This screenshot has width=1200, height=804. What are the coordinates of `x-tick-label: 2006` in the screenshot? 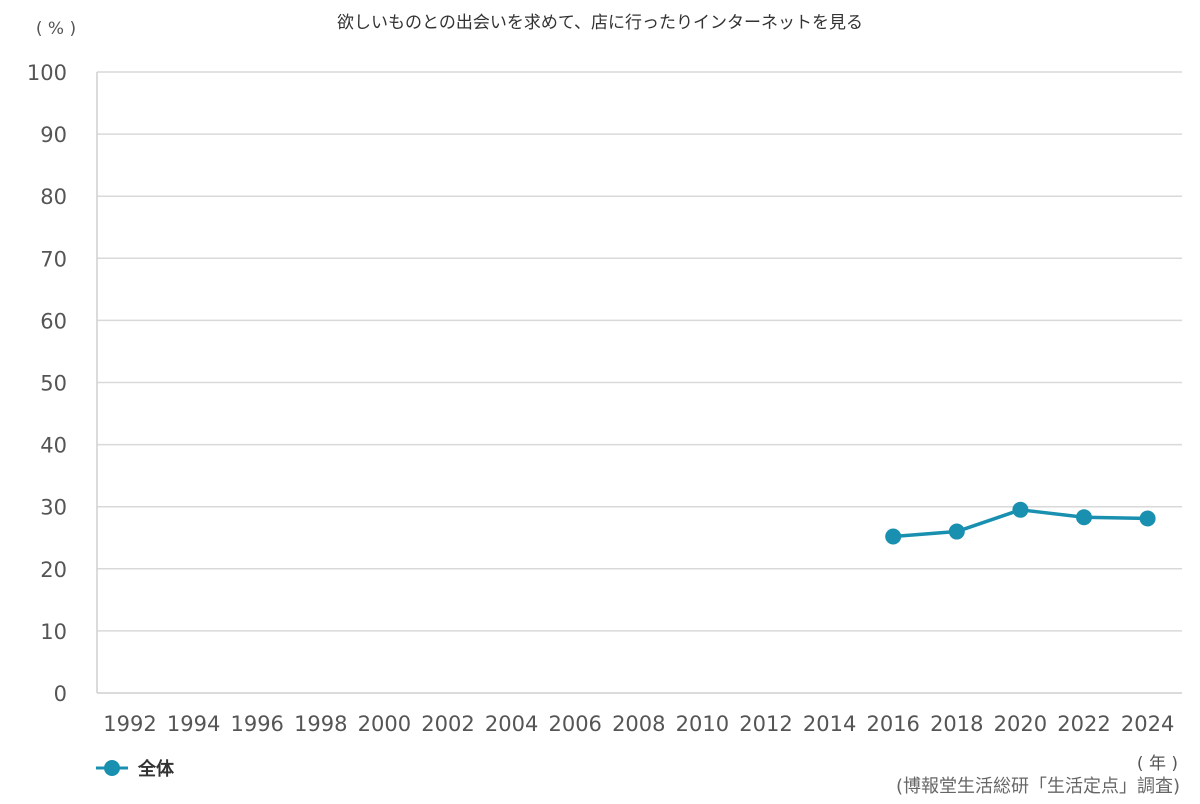 It's located at (574, 724).